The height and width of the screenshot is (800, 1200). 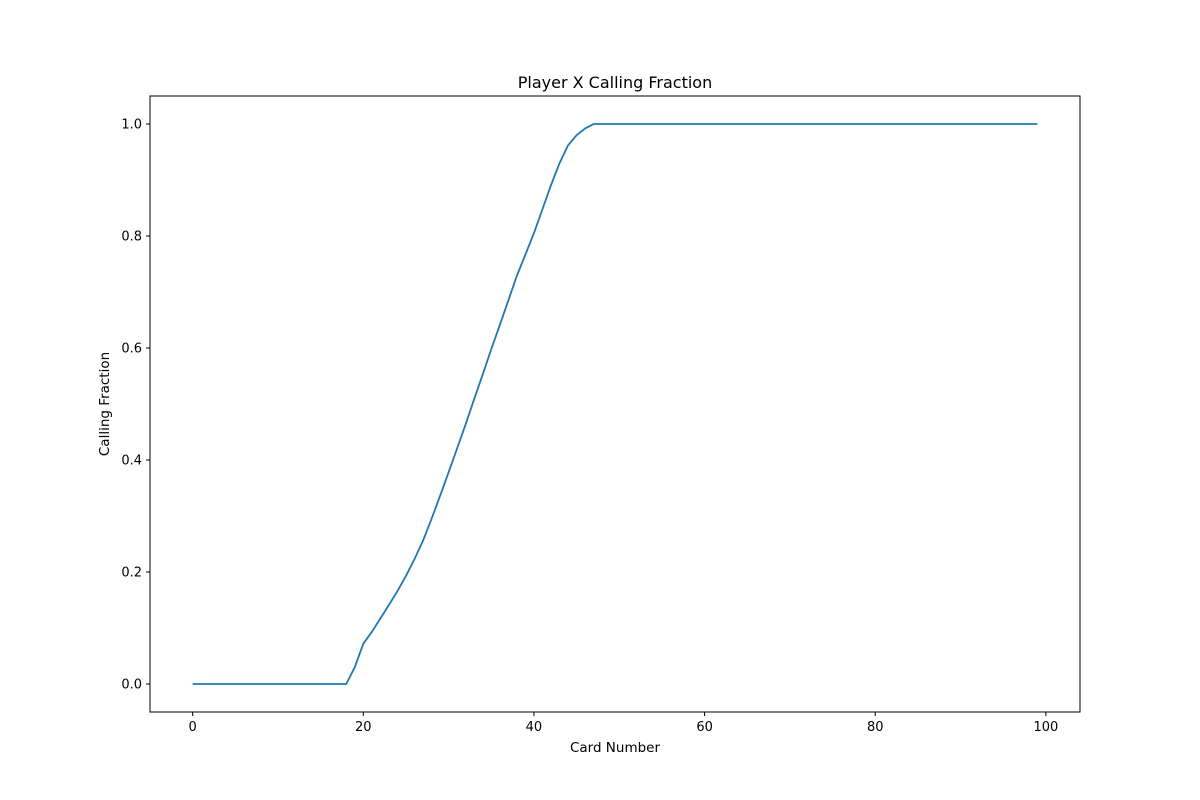 What do you see at coordinates (623, 723) in the screenshot?
I see `x-axis: 0 20 40 60 80 100` at bounding box center [623, 723].